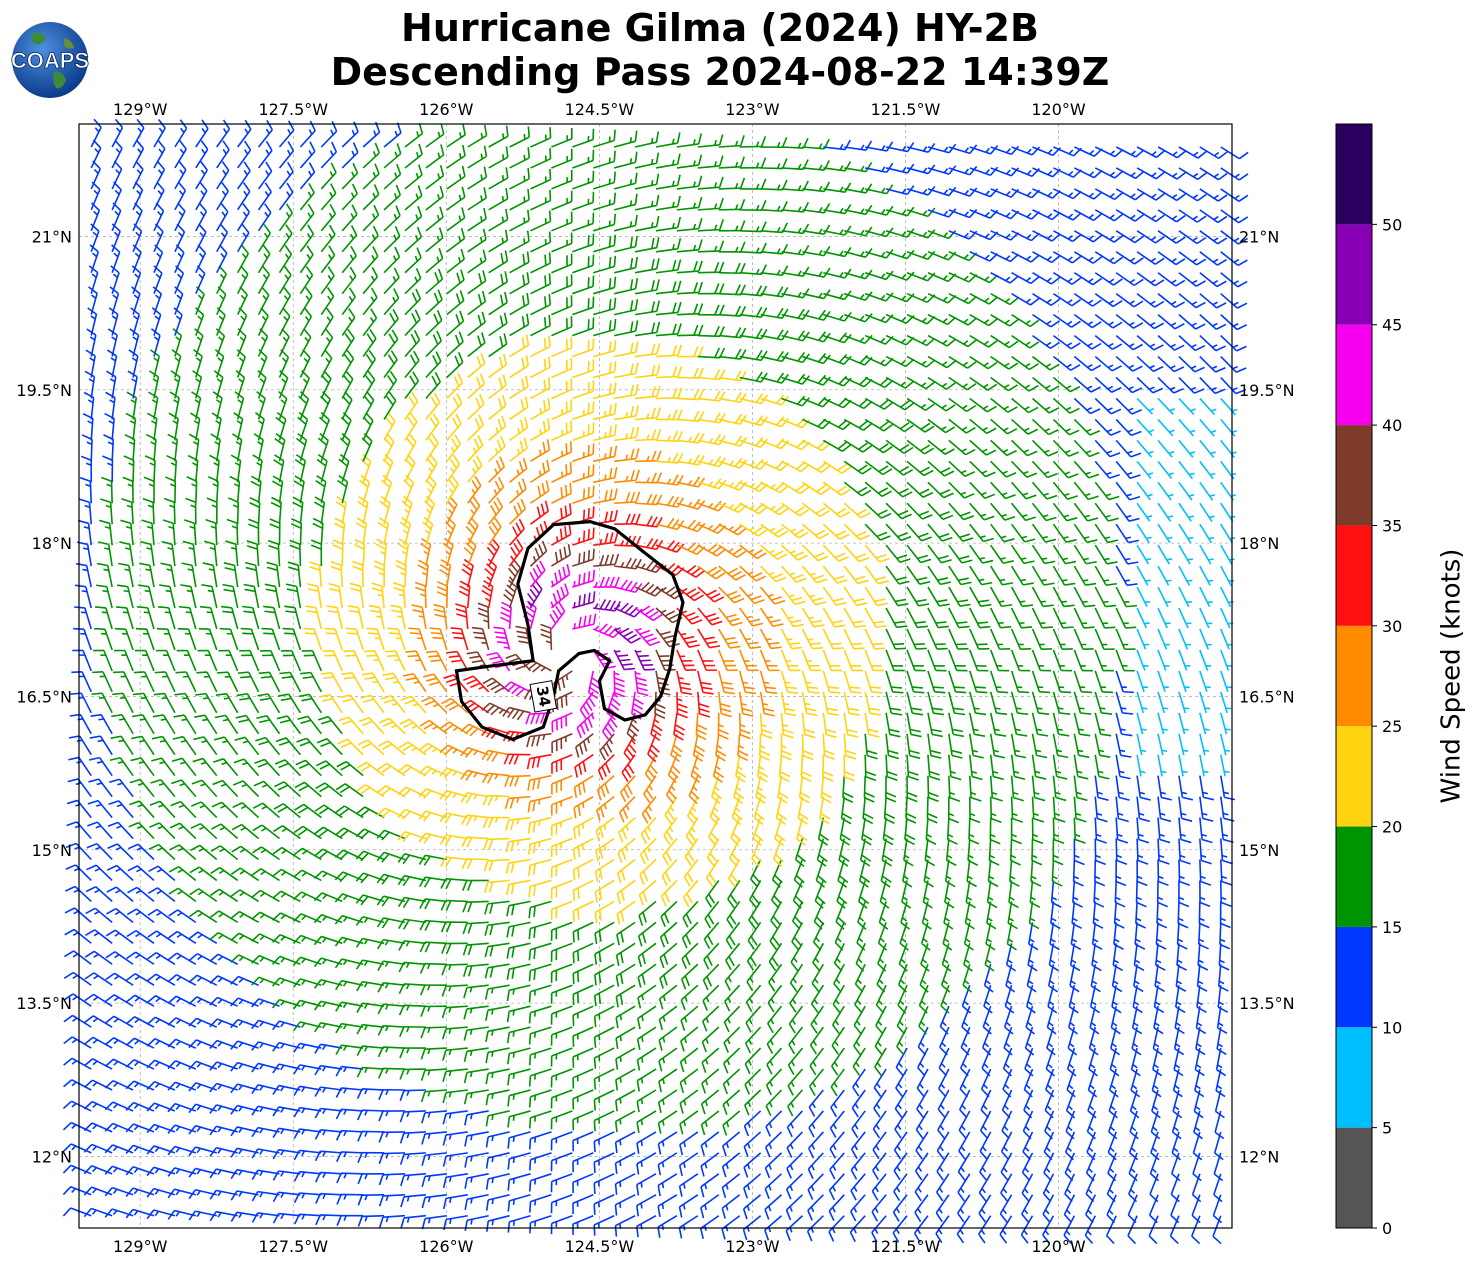  Describe the element at coordinates (1387, 1128) in the screenshot. I see `colorbar-tick-label: 5` at that location.